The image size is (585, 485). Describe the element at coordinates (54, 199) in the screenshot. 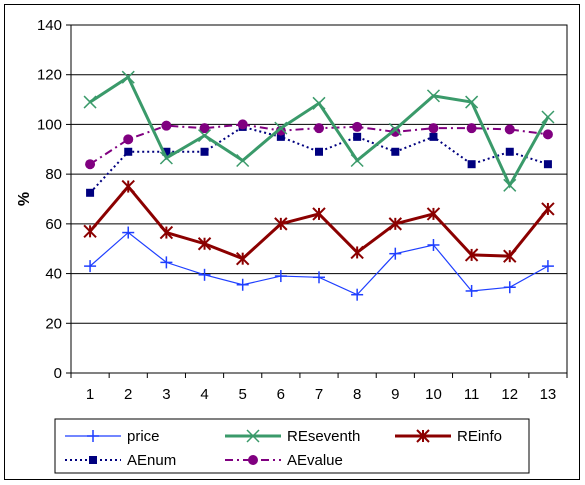

I see `y-axis-ticks: 0 20 40 60 80 100 120 140` at that location.